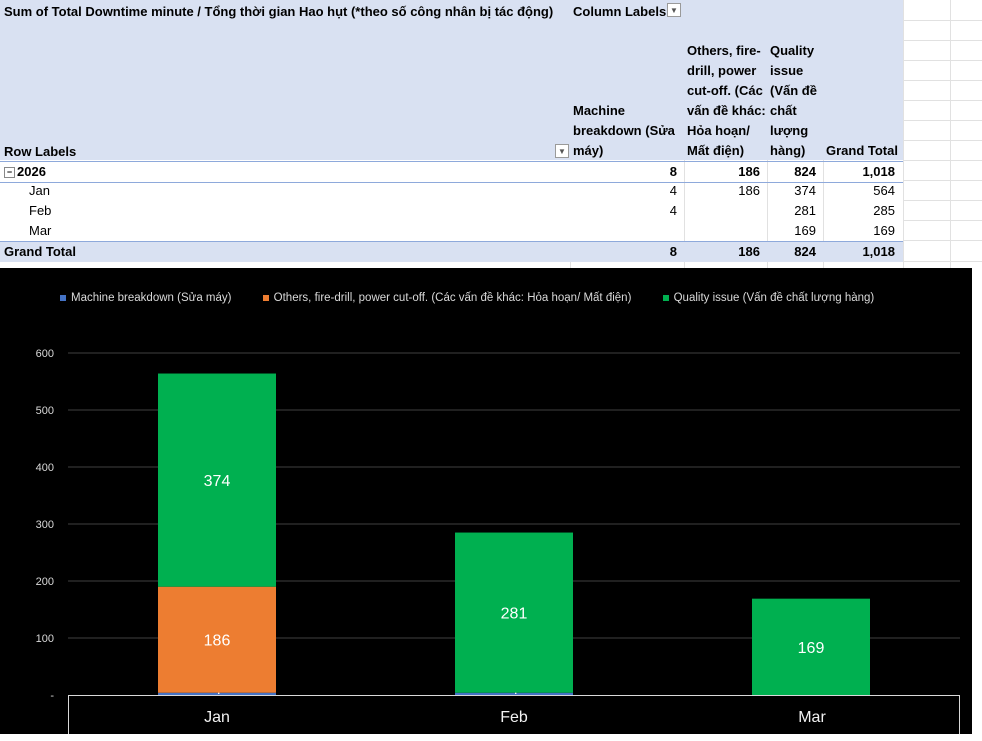 The height and width of the screenshot is (741, 982). What do you see at coordinates (217, 717) in the screenshot?
I see `x-tick-label: Jan` at bounding box center [217, 717].